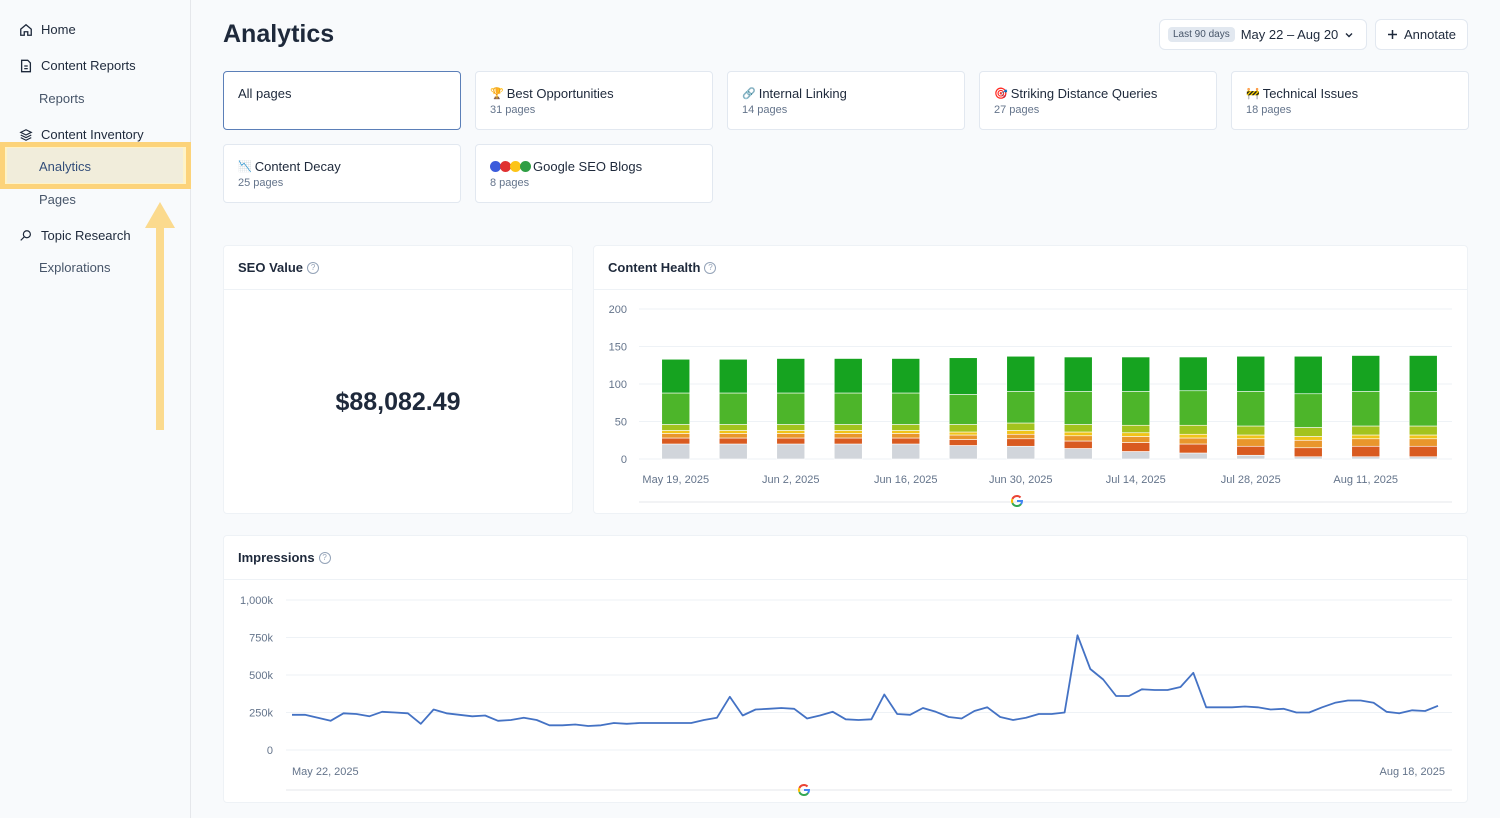 The height and width of the screenshot is (818, 1500). Describe the element at coordinates (1421, 34) in the screenshot. I see `annotate-button: Annotate` at that location.